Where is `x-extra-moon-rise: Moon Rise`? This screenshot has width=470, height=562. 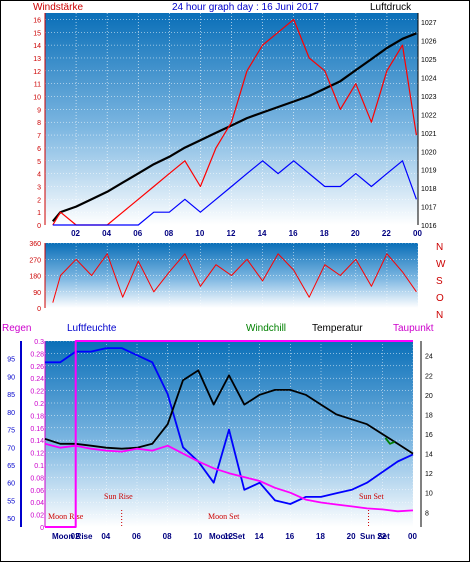
x-extra-moon-rise: Moon Rise is located at coordinates (72, 536).